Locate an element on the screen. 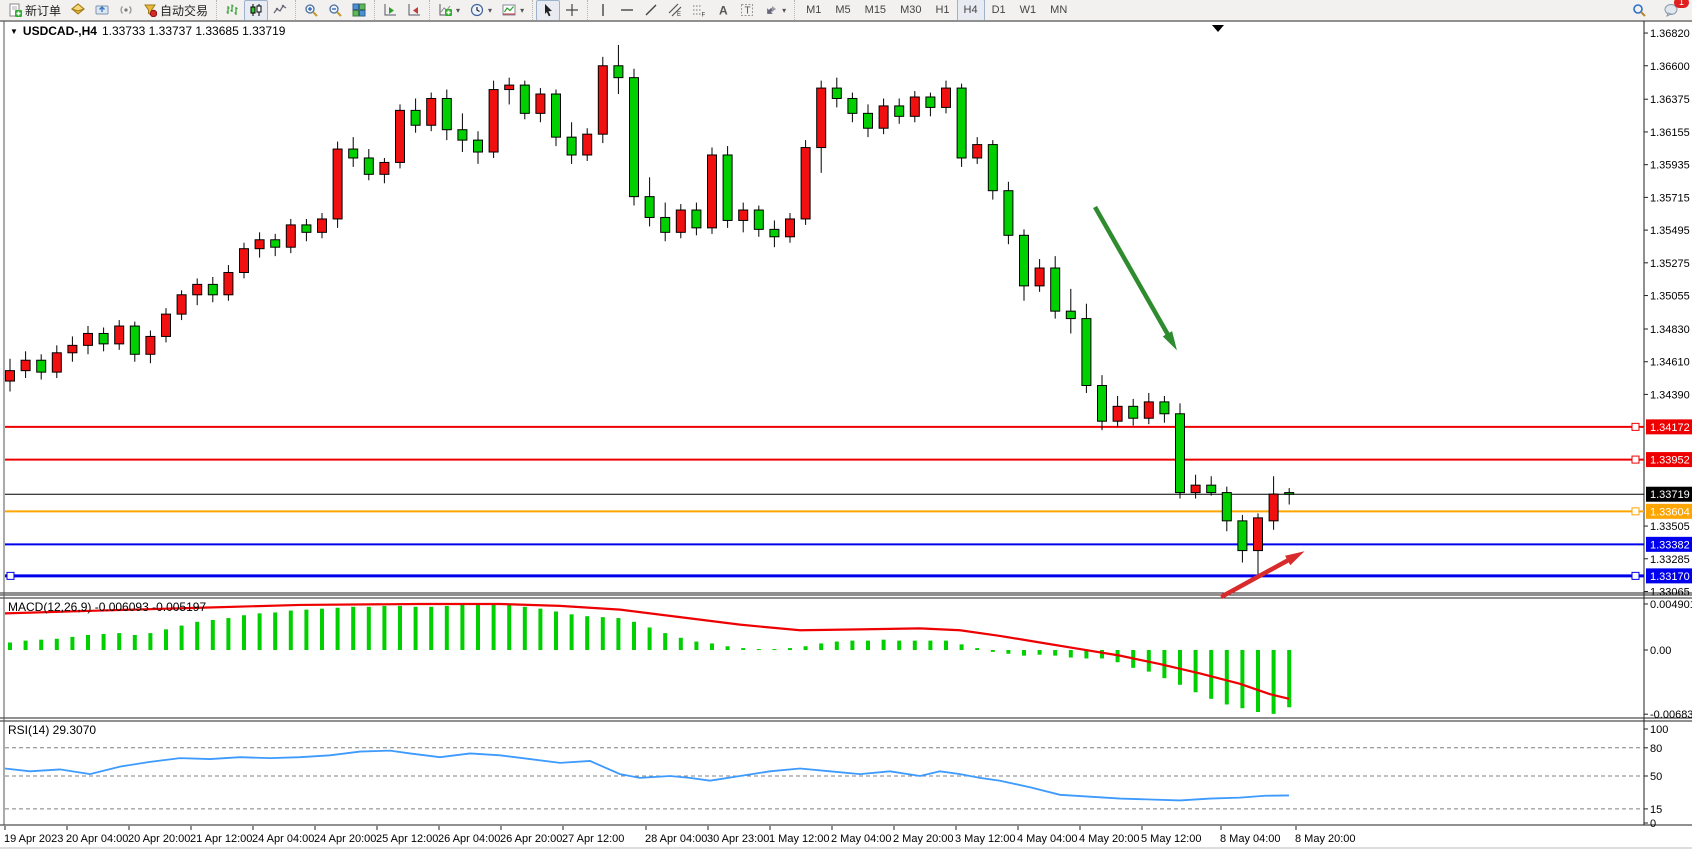 This screenshot has height=851, width=1692. periods-menu-icon is located at coordinates (477, 10).